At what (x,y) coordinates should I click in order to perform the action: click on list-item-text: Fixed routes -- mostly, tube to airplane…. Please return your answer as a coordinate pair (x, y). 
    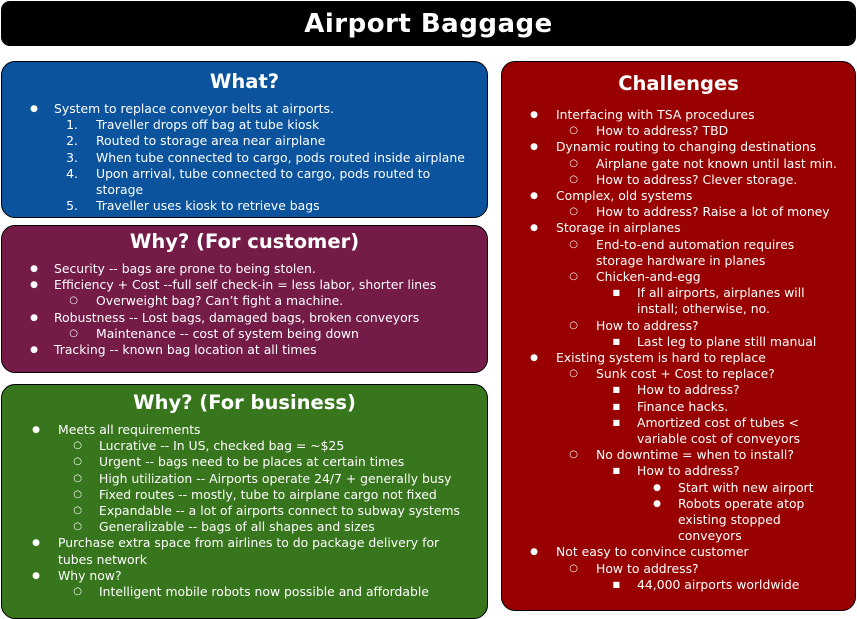
    Looking at the image, I should click on (268, 494).